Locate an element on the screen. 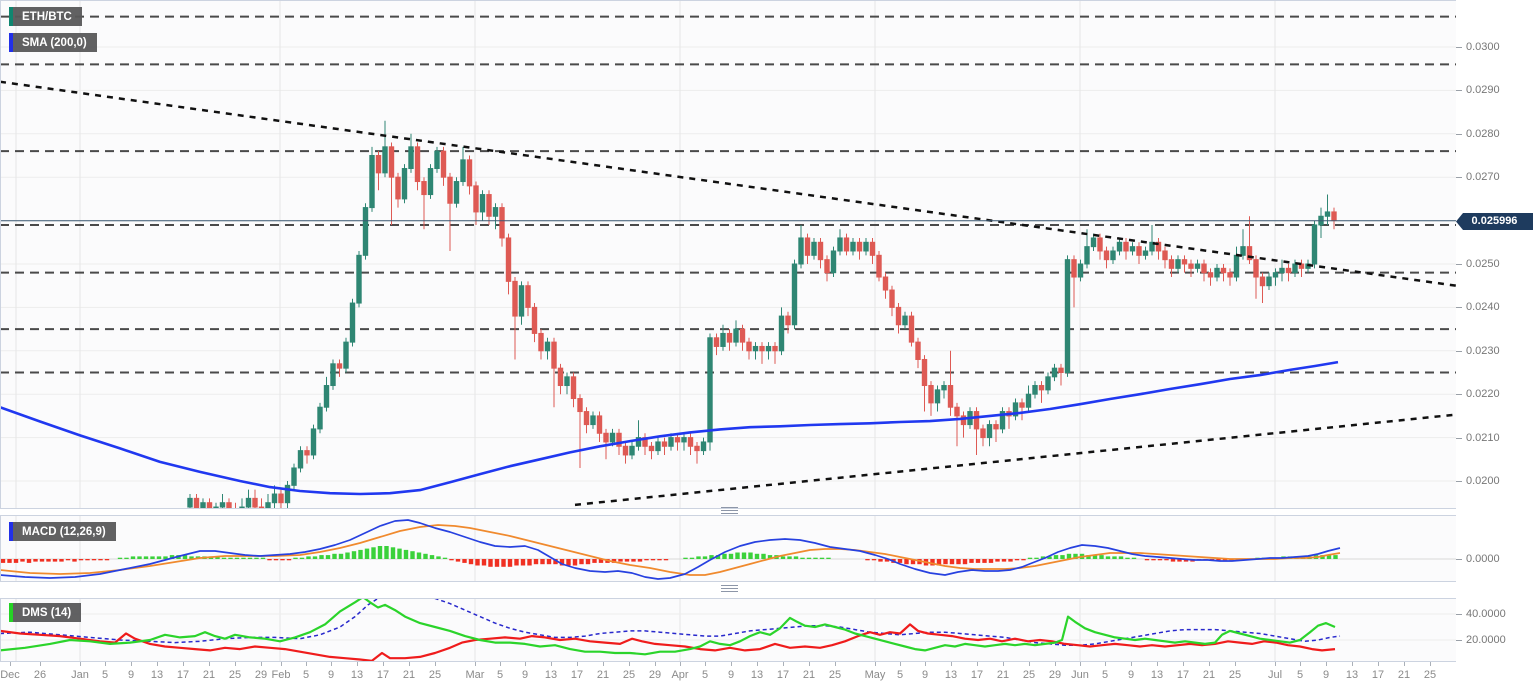 This screenshot has width=1534, height=689. dms-color-stripe is located at coordinates (11, 612).